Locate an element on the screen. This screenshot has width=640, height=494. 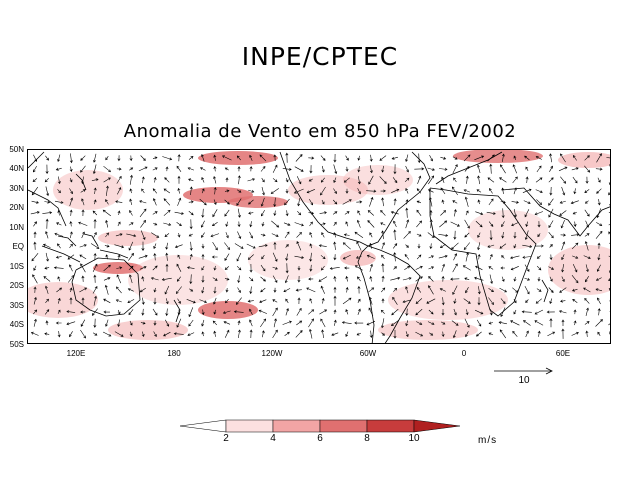
coastline-australia is located at coordinates (106, 287).